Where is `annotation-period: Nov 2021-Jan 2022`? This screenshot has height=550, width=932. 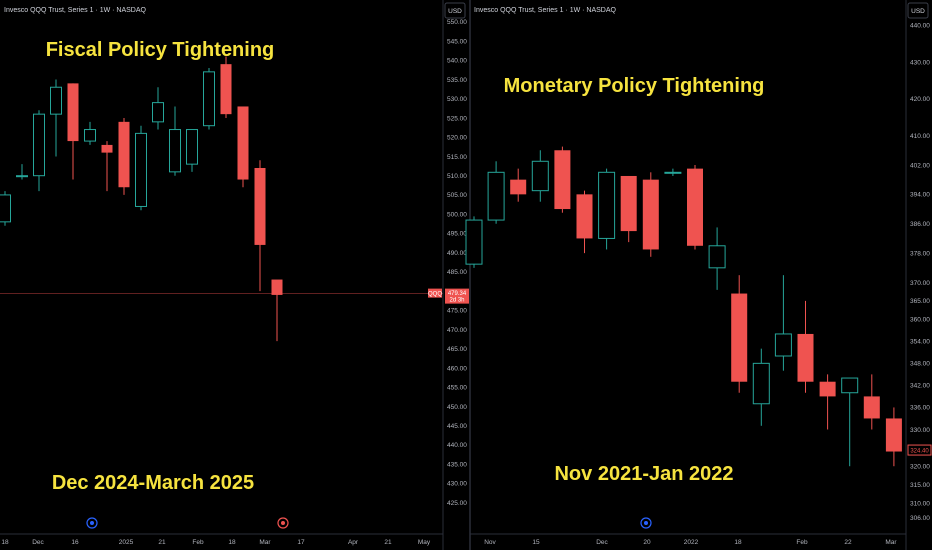
annotation-period: Nov 2021-Jan 2022 is located at coordinates (643, 474).